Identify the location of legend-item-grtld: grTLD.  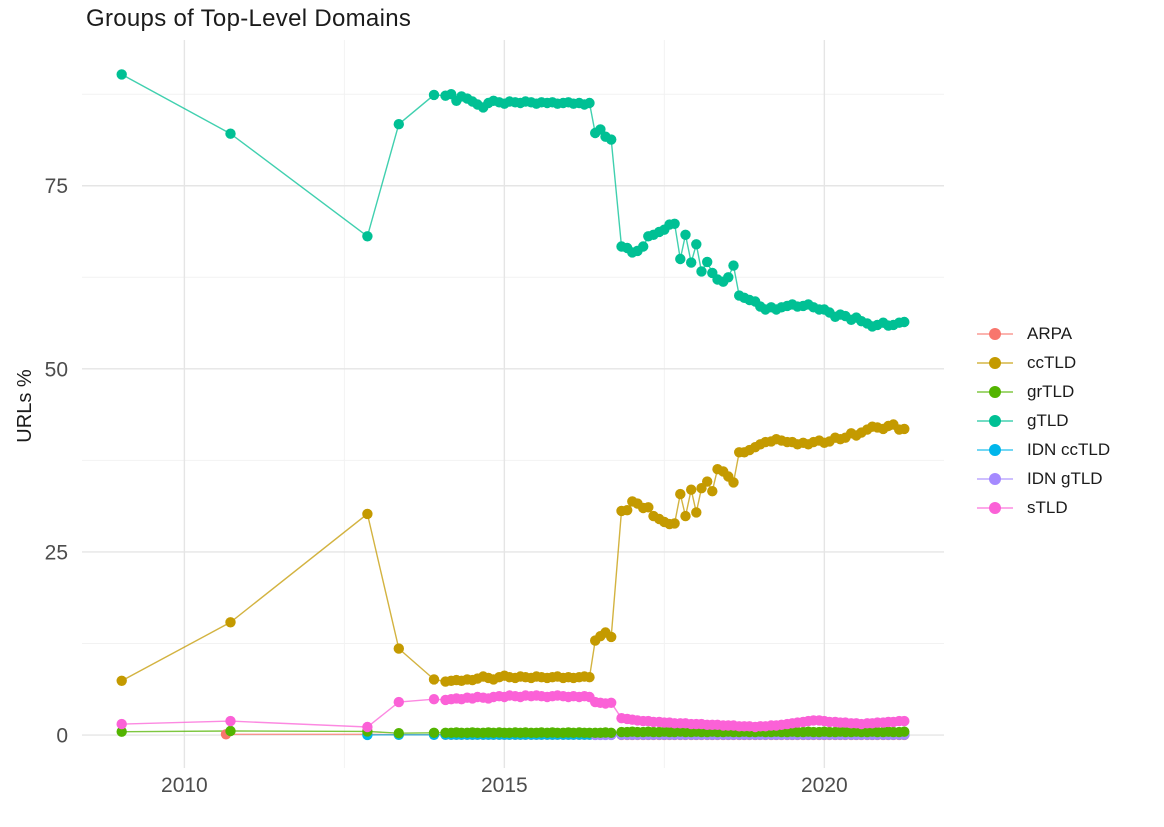
(1043, 391).